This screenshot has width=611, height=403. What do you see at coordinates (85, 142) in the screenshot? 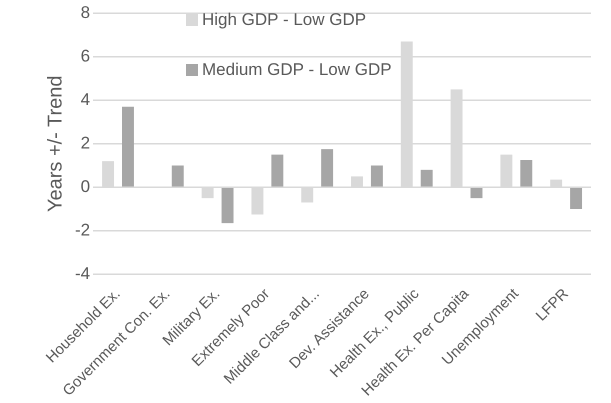
I see `y-tick-label: 2` at bounding box center [85, 142].